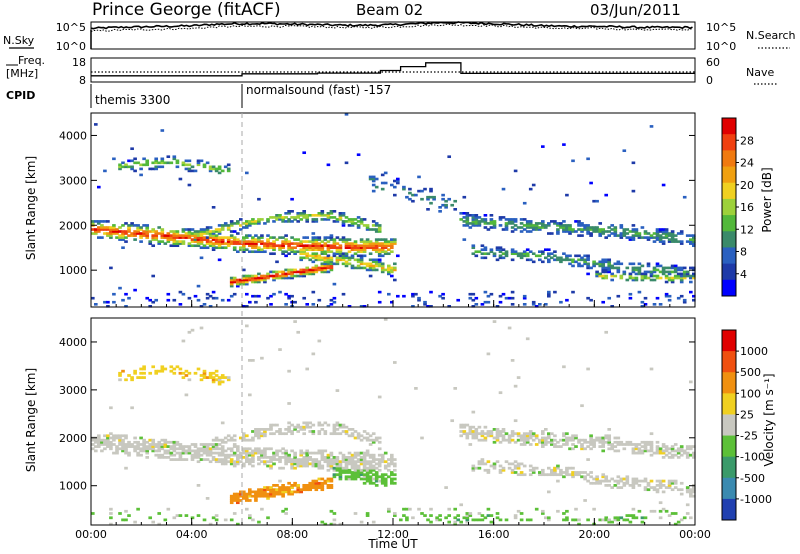 The image size is (800, 554). Describe the element at coordinates (729, 362) in the screenshot. I see `colorbar-segment` at that location.